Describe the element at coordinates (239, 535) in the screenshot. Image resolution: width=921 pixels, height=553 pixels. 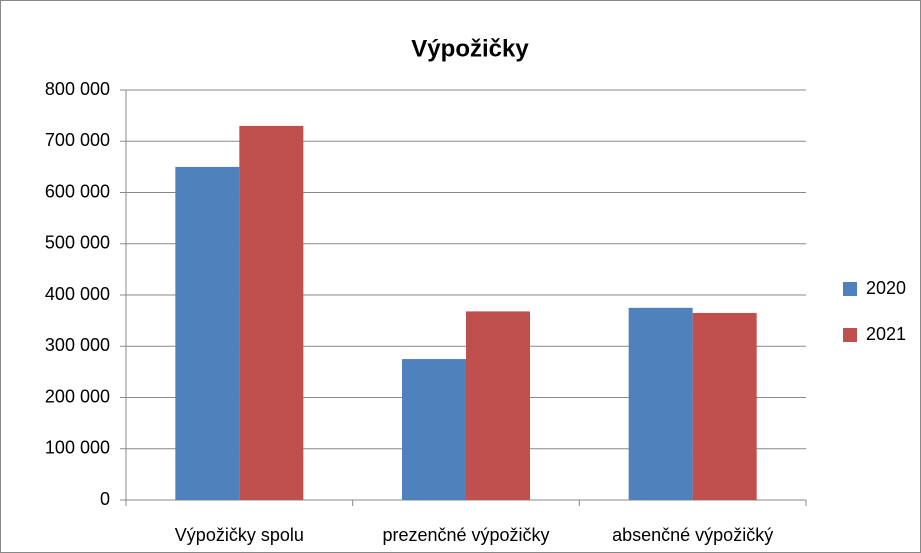
I see `x-tick-label: Výpožičky spolu` at that location.